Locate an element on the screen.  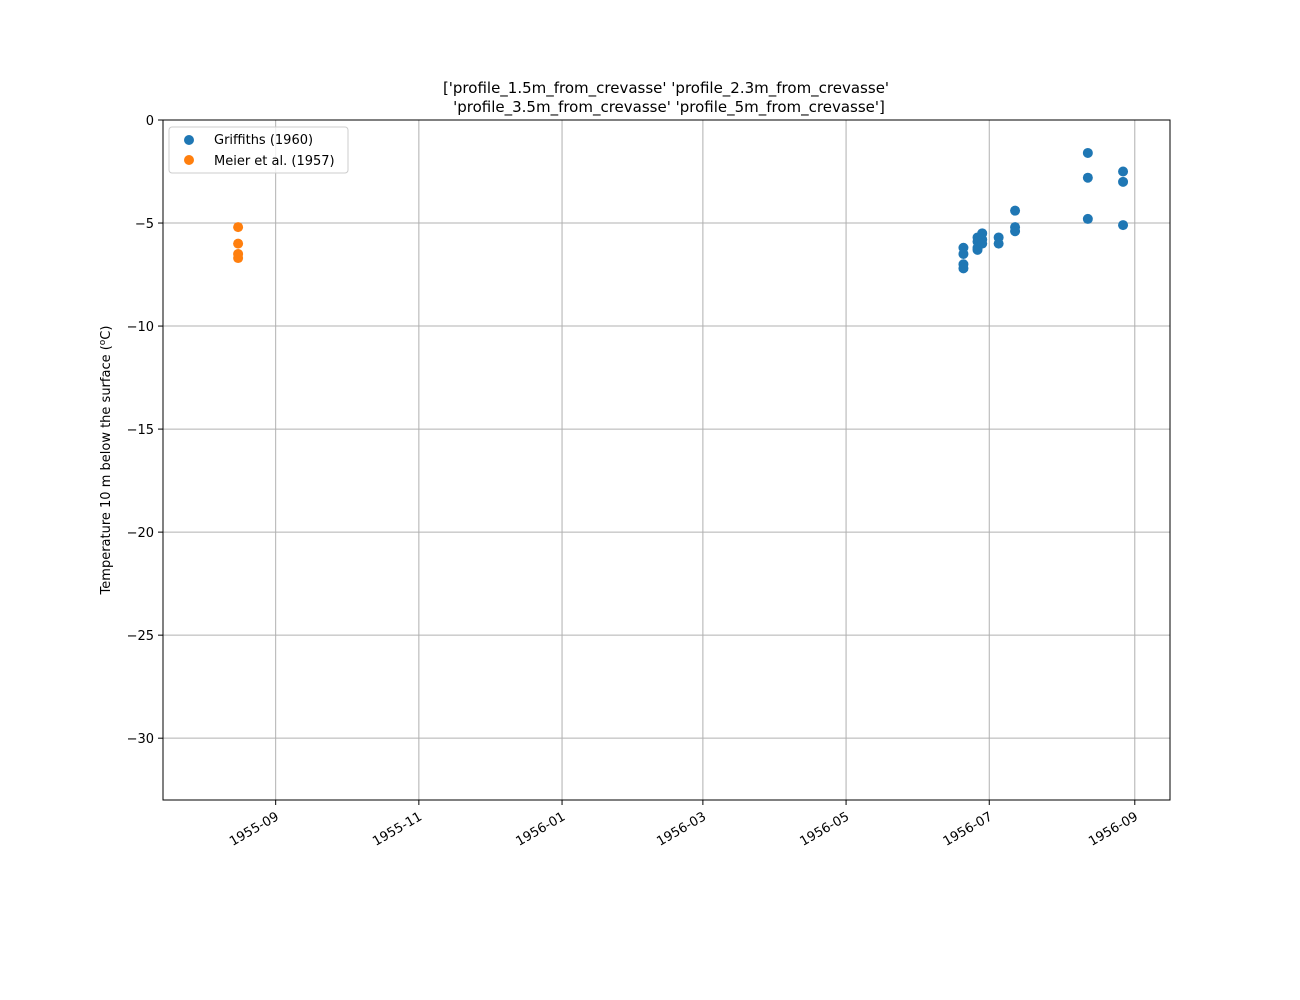
x-tick-label: 1955-09 is located at coordinates (254, 829).